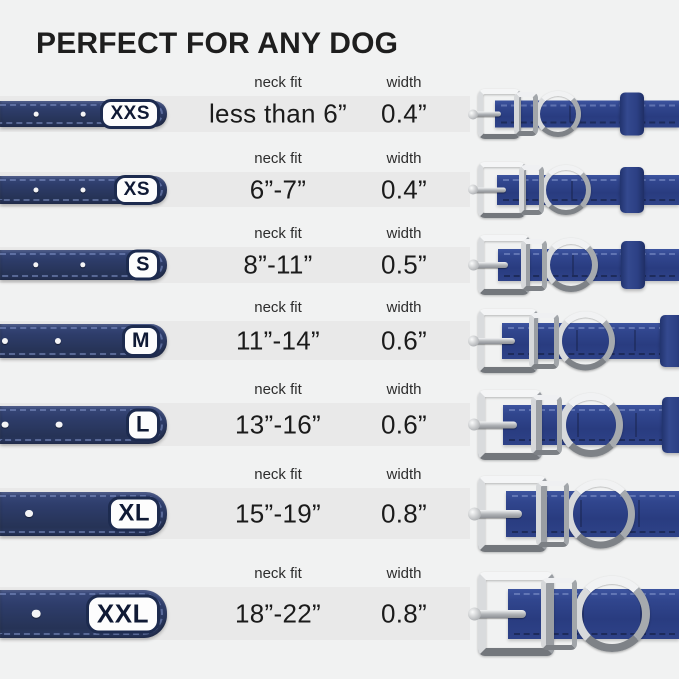 Image resolution: width=679 pixels, height=679 pixels. What do you see at coordinates (83, 513) in the screenshot?
I see `collar-strap-left: XL` at bounding box center [83, 513].